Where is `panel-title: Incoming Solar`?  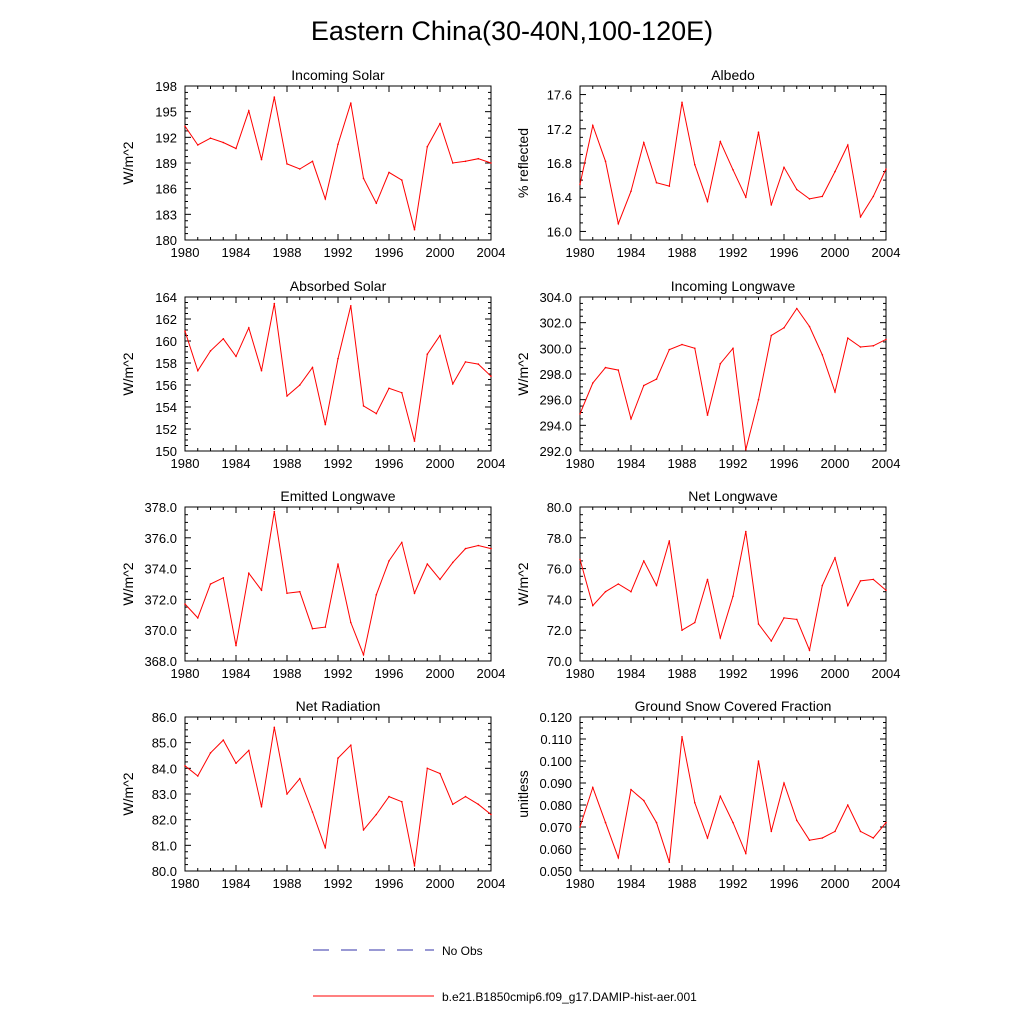 panel-title: Incoming Solar is located at coordinates (338, 75).